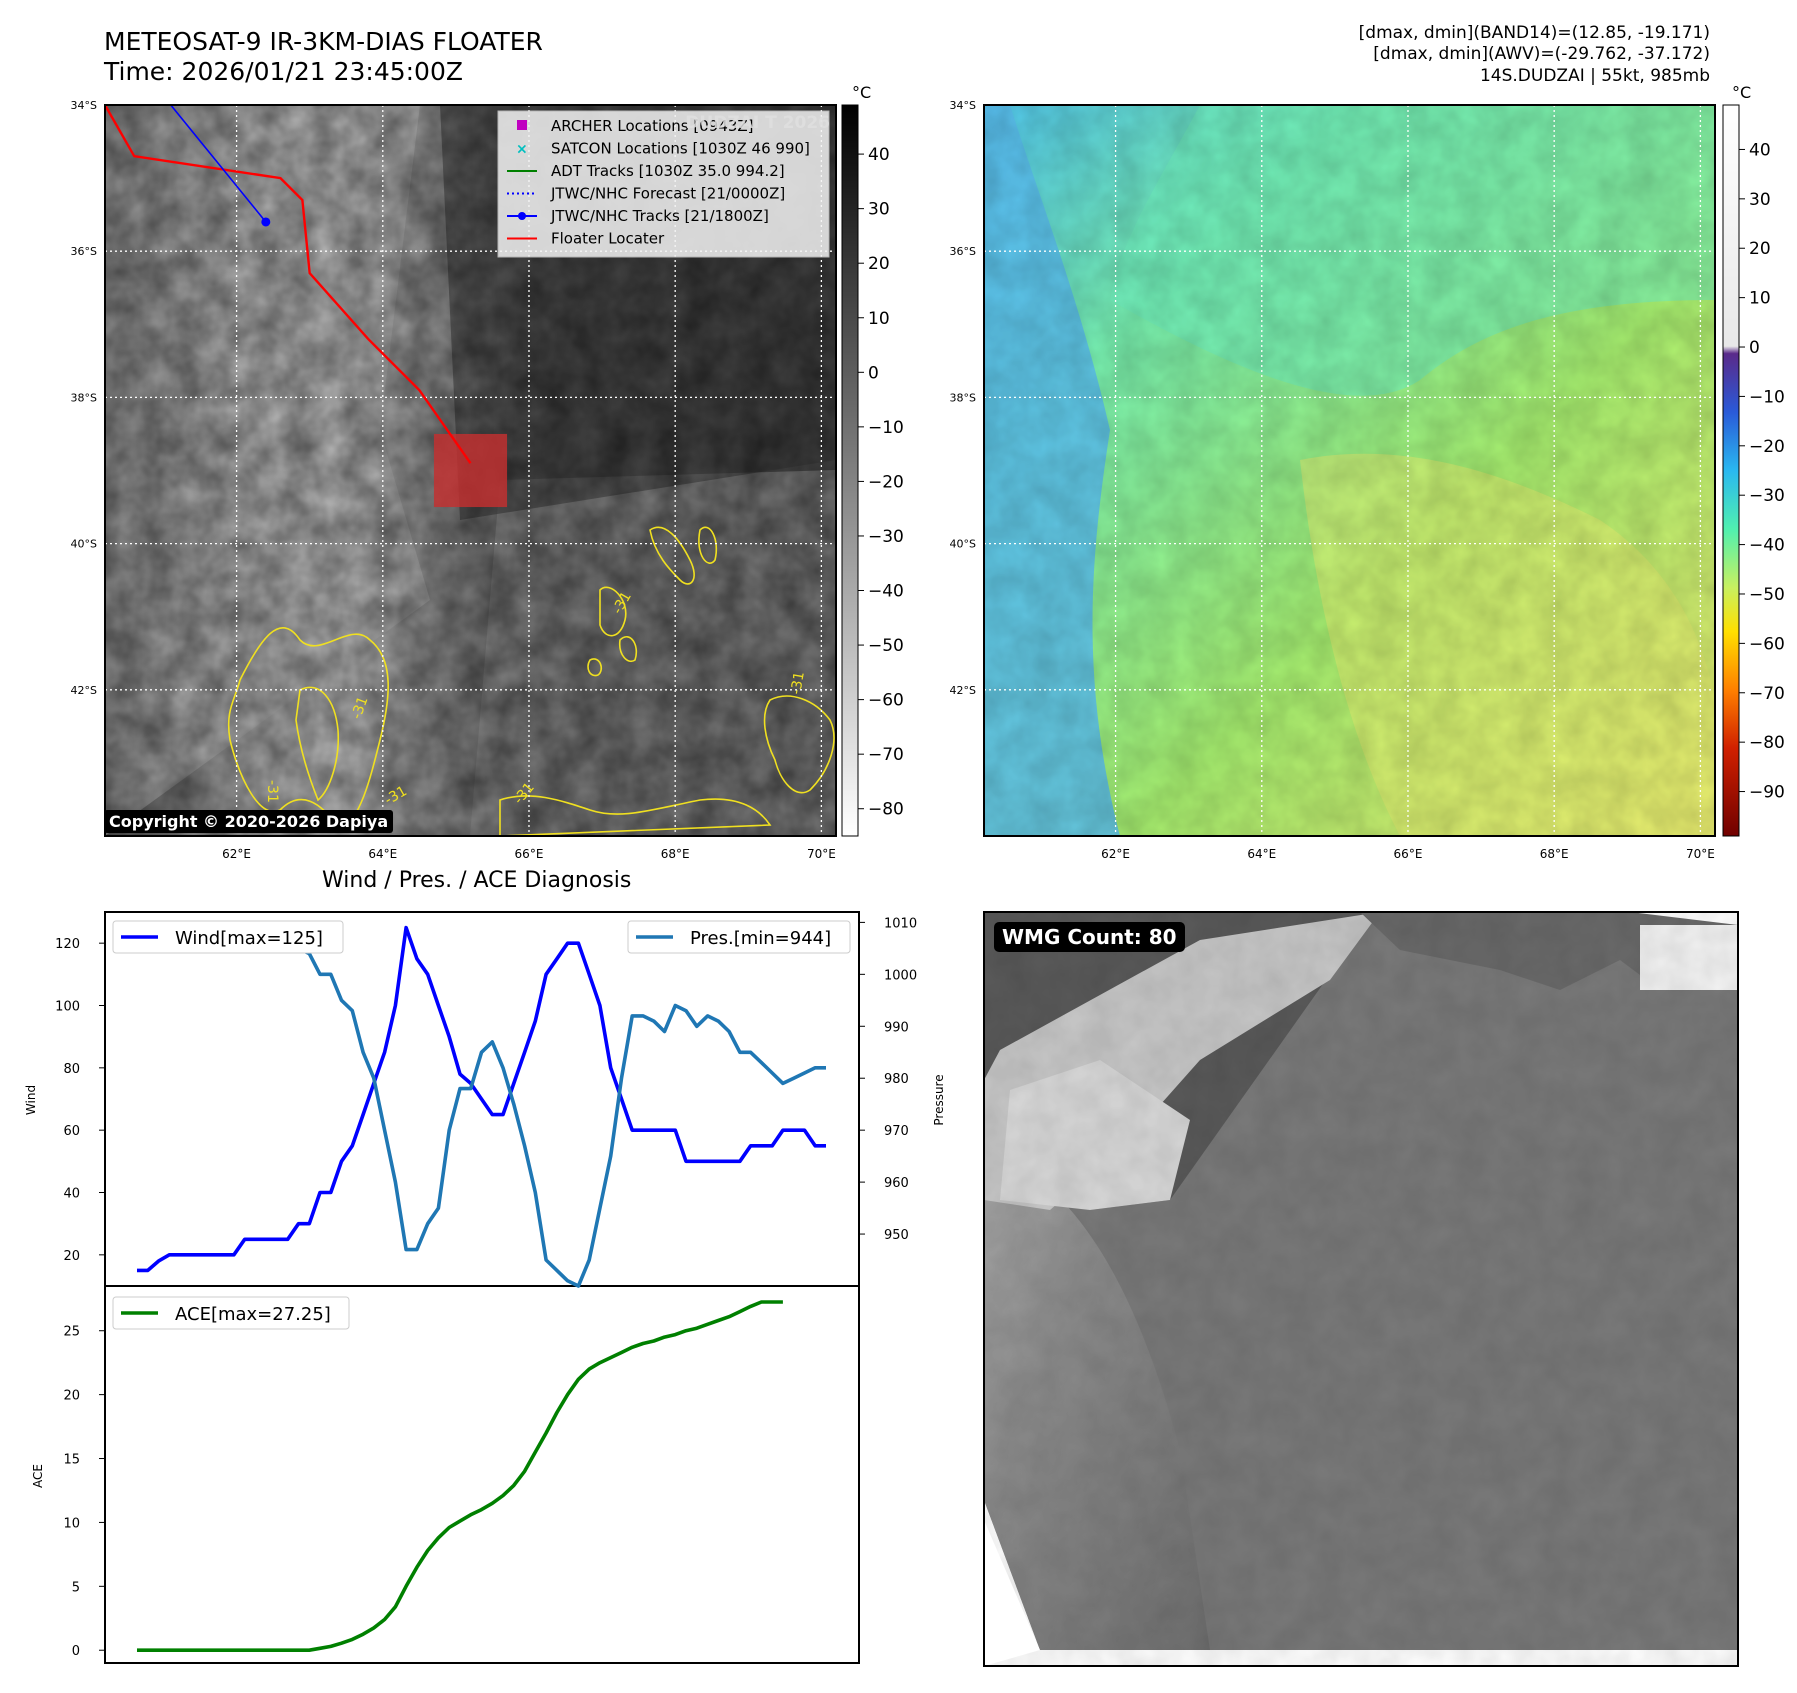 The height and width of the screenshot is (1693, 1797). What do you see at coordinates (71, 1396) in the screenshot?
I see `axis-tick-label: 20` at bounding box center [71, 1396].